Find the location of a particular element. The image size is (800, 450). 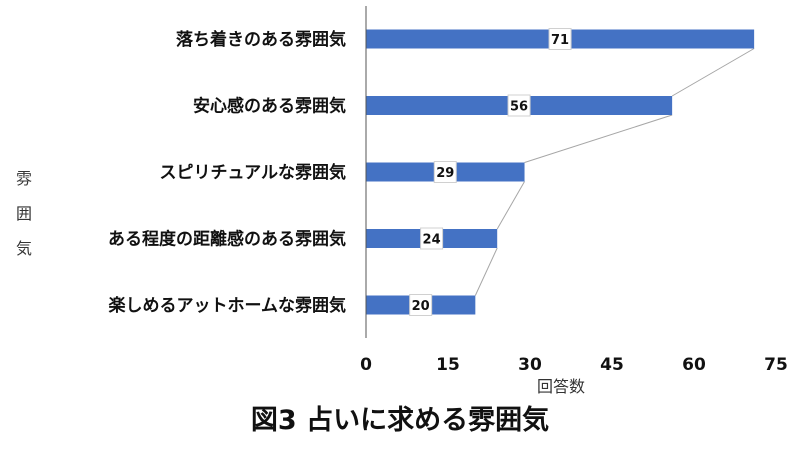

y-axis-title: 雰囲気 is located at coordinates (24, 213).